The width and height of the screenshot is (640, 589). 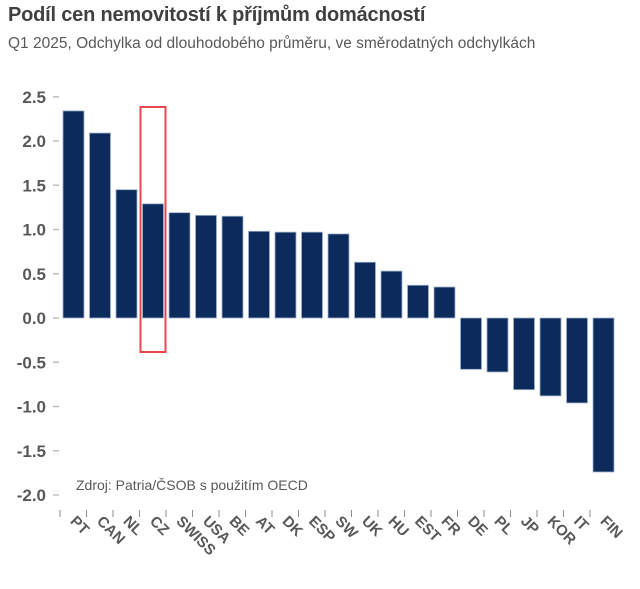 I want to click on y-tick-label: 0.0, so click(x=34, y=318).